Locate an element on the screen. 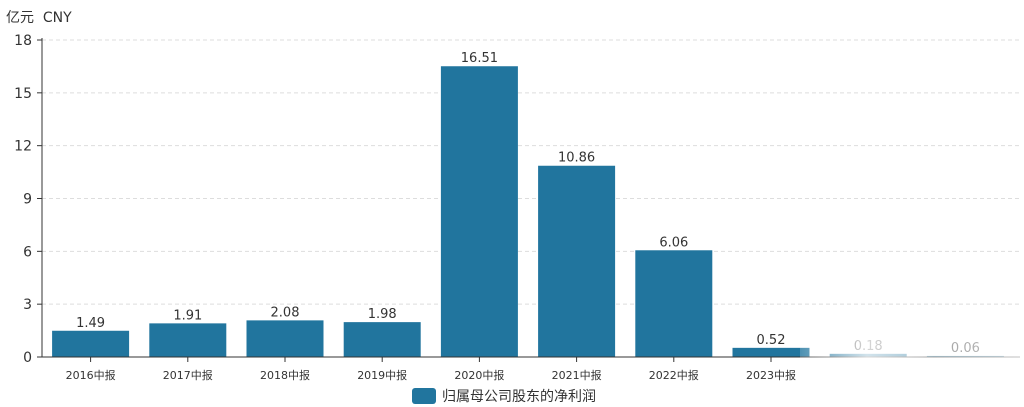  y-tick-label: 0 is located at coordinates (27, 358).